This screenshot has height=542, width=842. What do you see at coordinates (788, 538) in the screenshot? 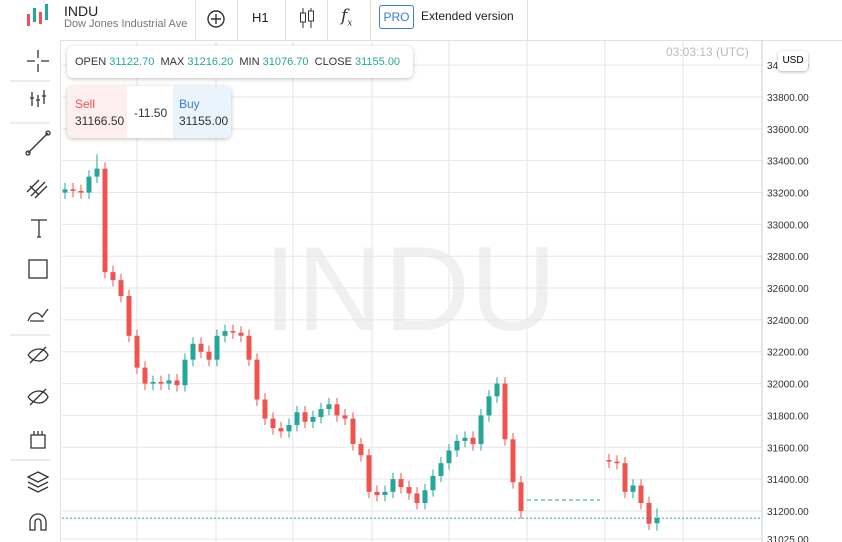
I see `y-tick-label: 31025.00` at bounding box center [788, 538].